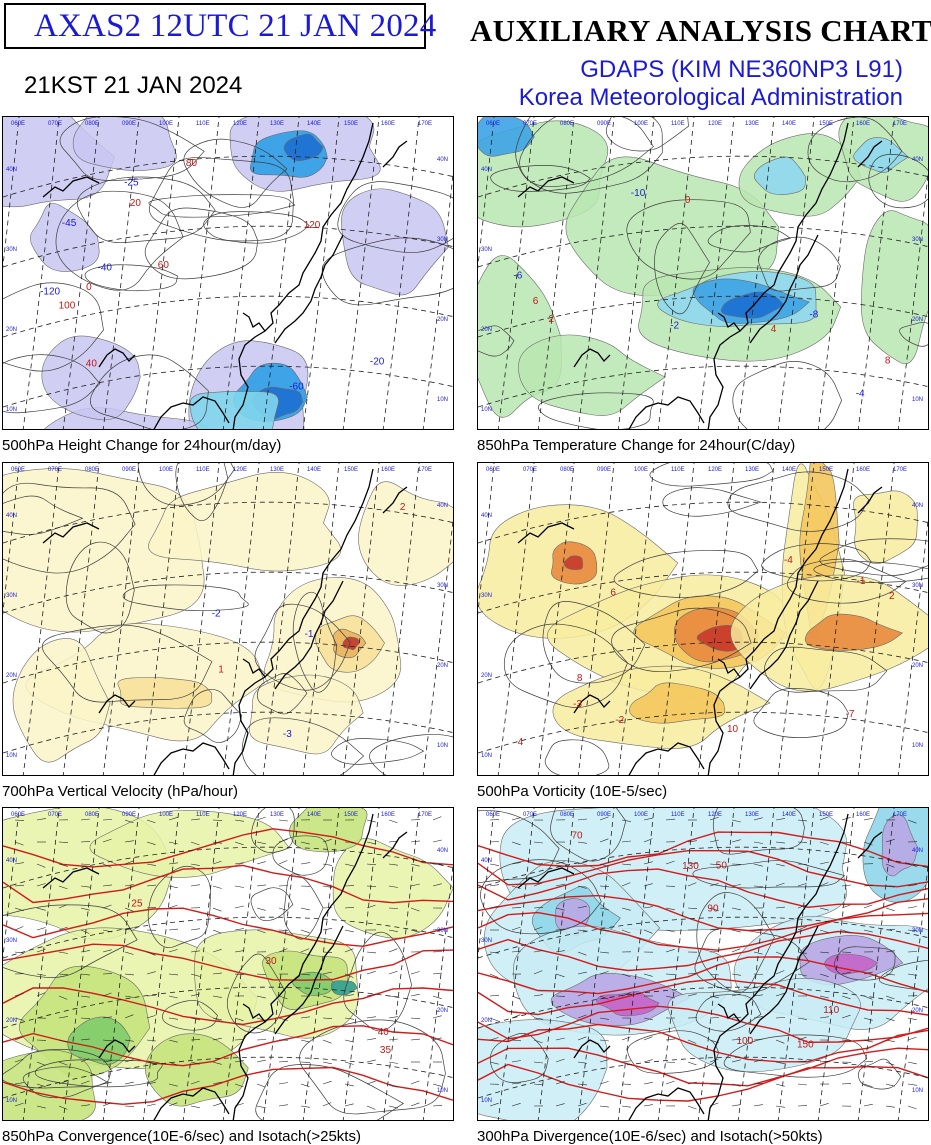 This screenshot has width=931, height=1145. Describe the element at coordinates (641, 470) in the screenshot. I see `lon-label: 100E` at that location.